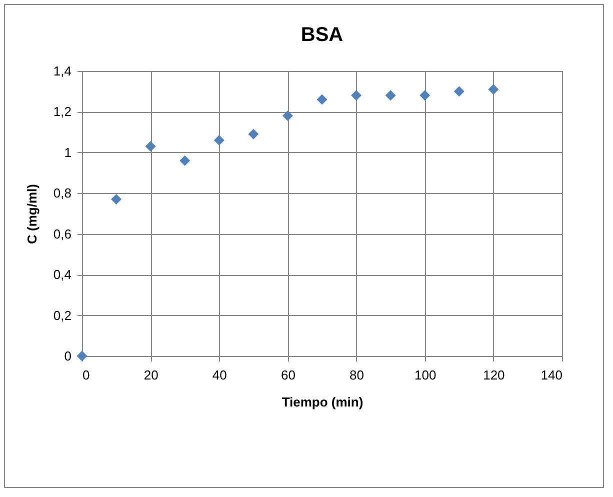  I want to click on x-tick-label: 140, so click(551, 375).